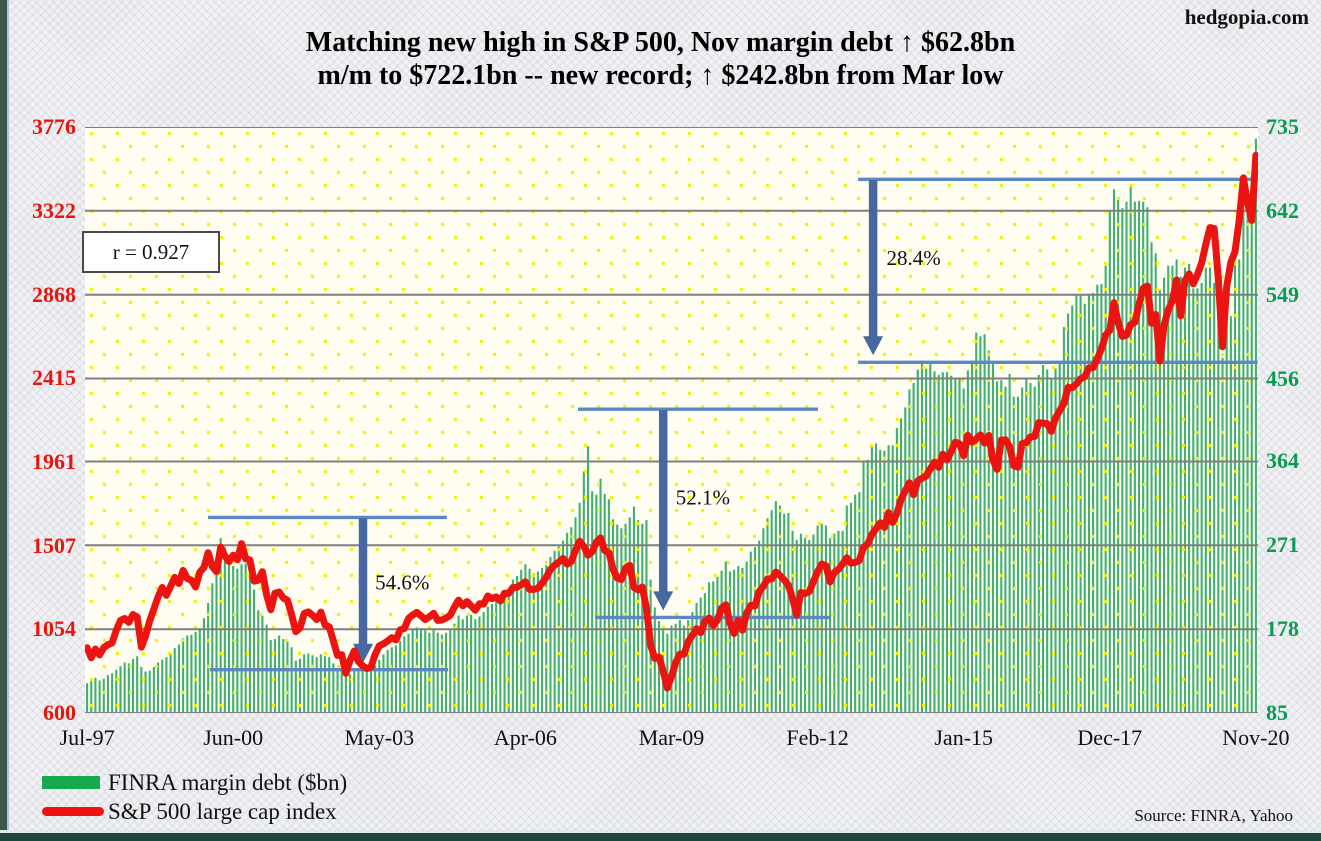 The image size is (1321, 841). What do you see at coordinates (54, 461) in the screenshot?
I see `y-axis-tick-left: 1961` at bounding box center [54, 461].